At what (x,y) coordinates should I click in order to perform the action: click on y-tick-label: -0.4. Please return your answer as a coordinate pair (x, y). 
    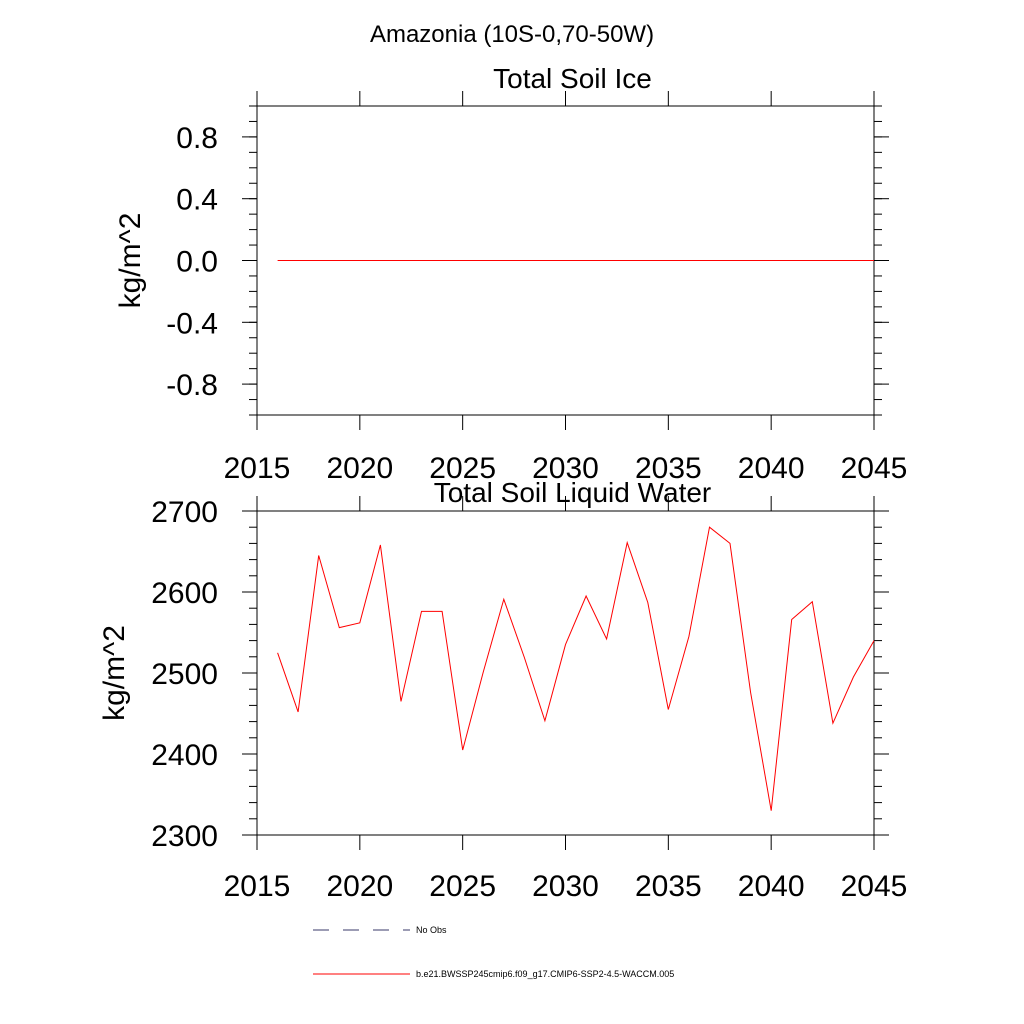
    Looking at the image, I should click on (192, 323).